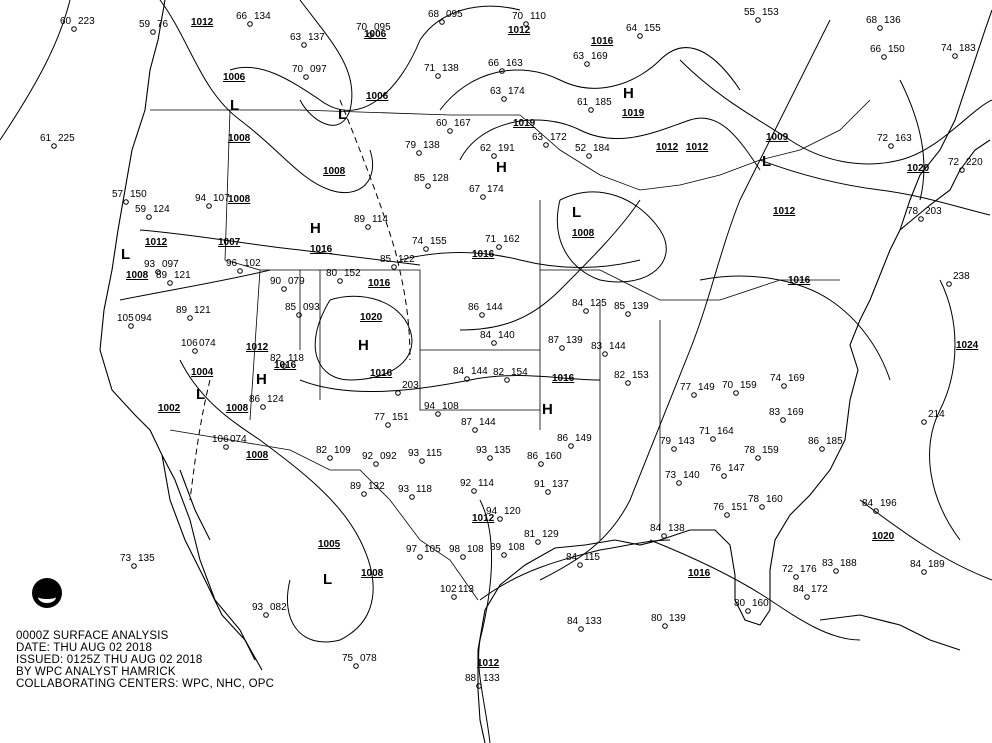 The image size is (992, 743). What do you see at coordinates (453, 126) in the screenshot?
I see `station-plot: 60 167` at bounding box center [453, 126].